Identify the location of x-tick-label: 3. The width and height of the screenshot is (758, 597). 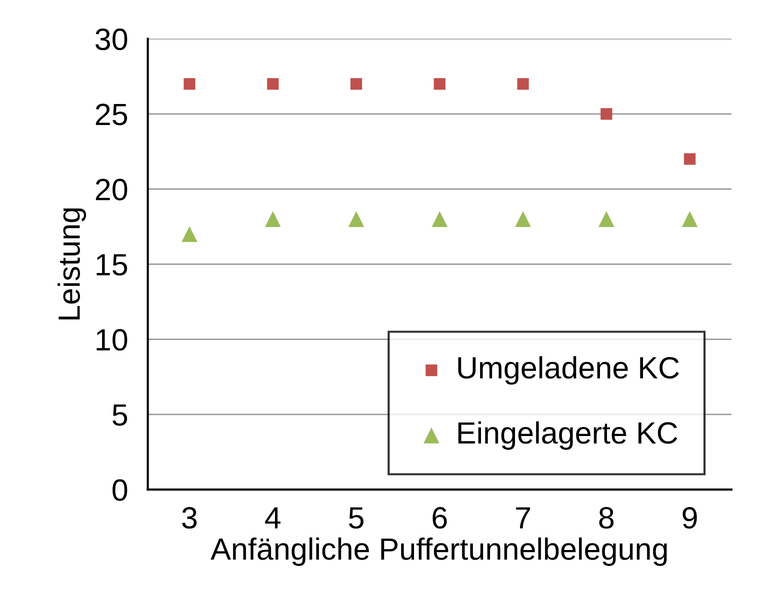
(189, 518).